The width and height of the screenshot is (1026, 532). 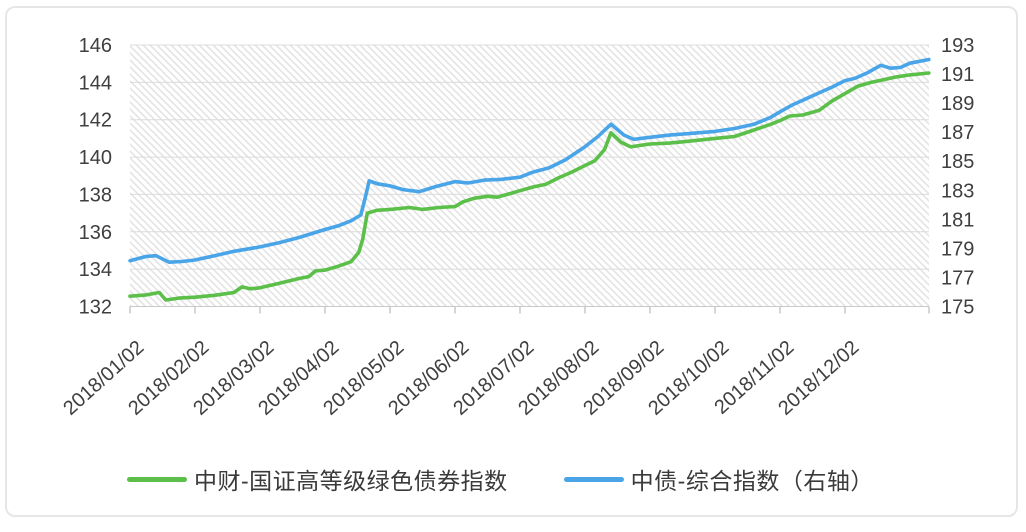 I want to click on legend-item-blue: 中债-综合指数（右轴）, so click(x=718, y=479).